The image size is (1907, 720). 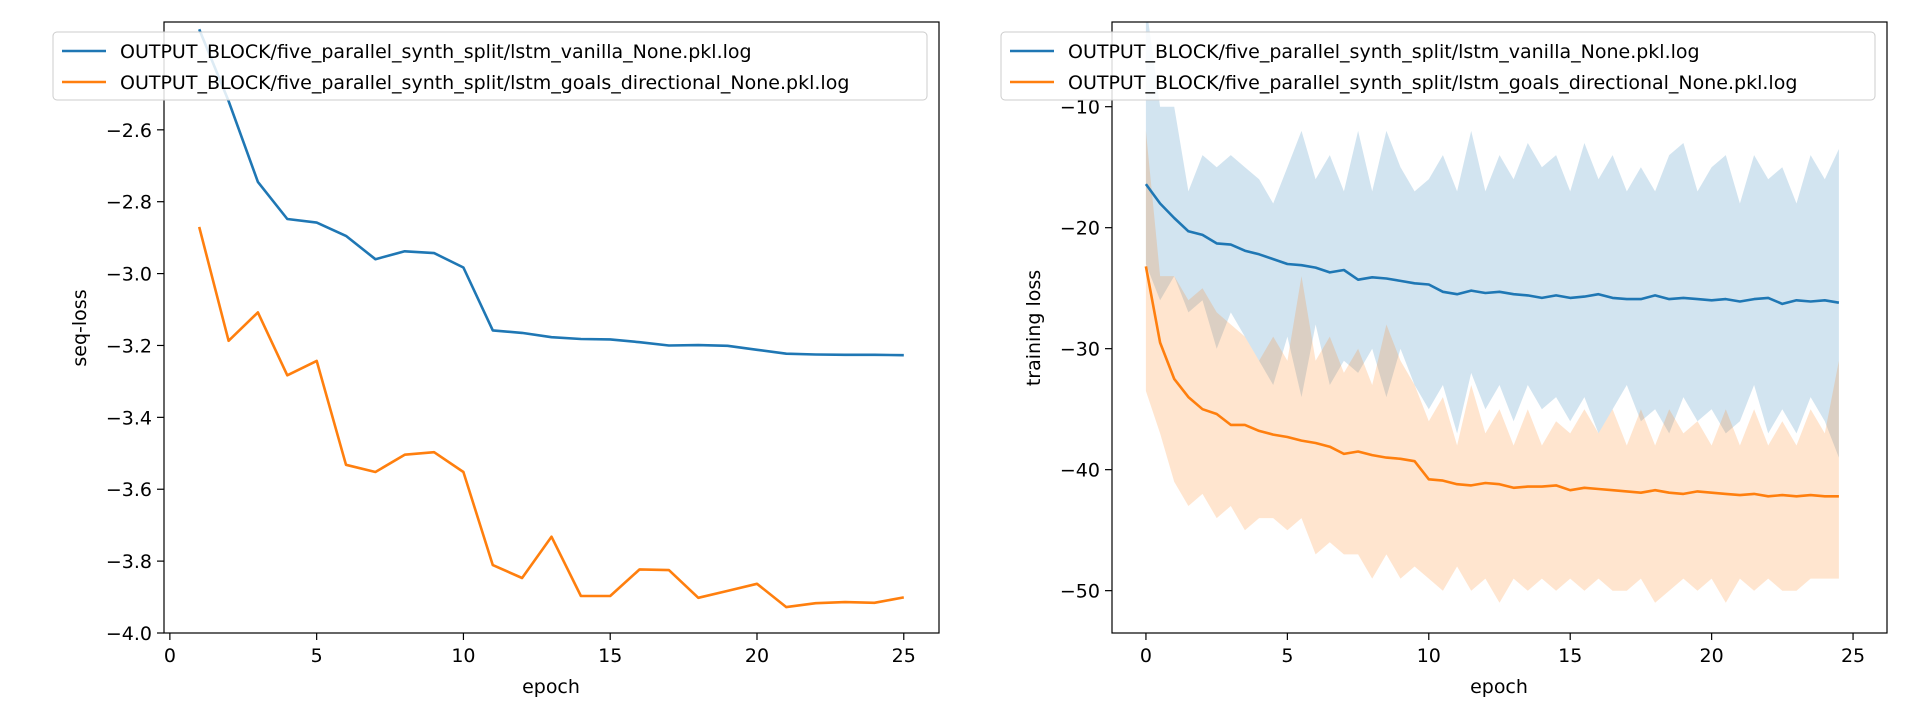 What do you see at coordinates (1712, 656) in the screenshot?
I see `right-x-tick-label: 20` at bounding box center [1712, 656].